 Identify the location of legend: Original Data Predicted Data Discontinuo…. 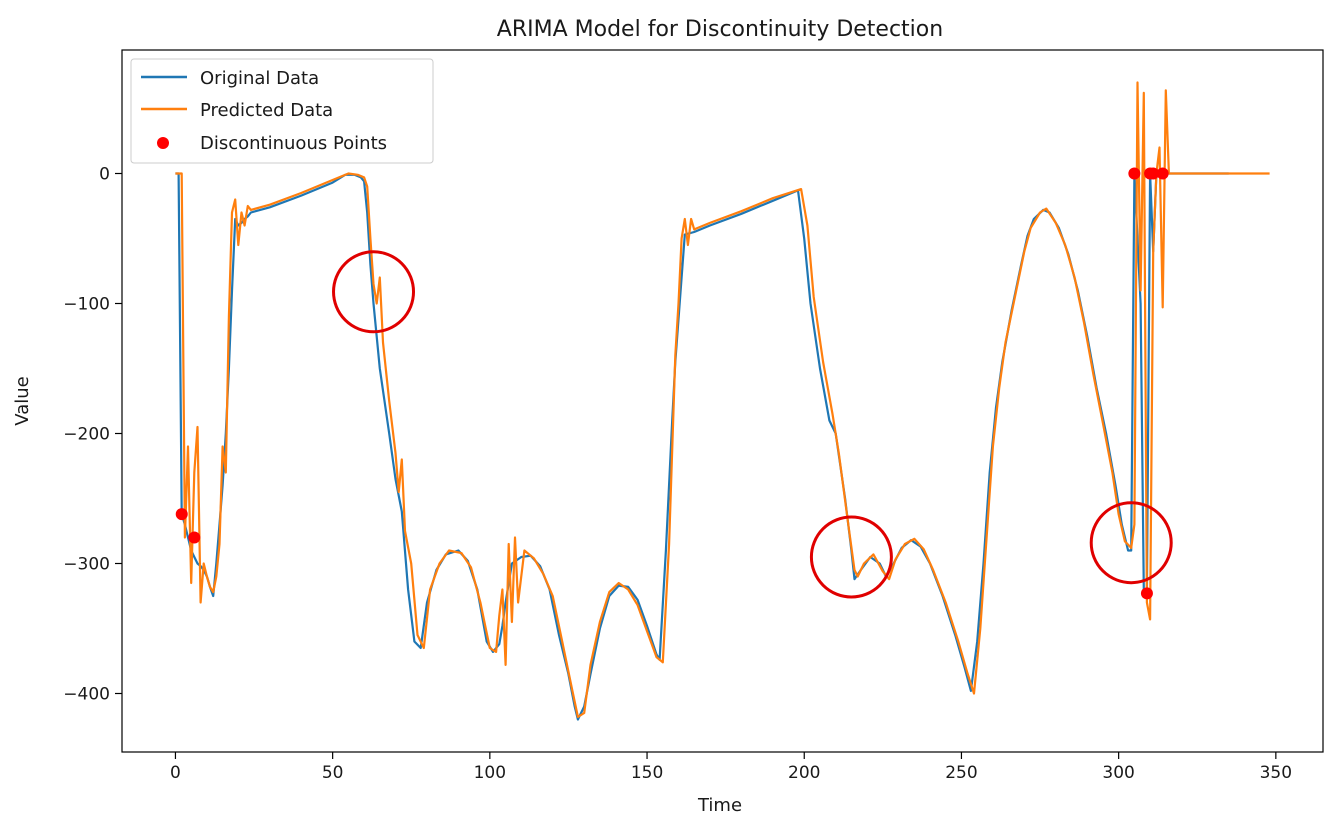
(282, 111).